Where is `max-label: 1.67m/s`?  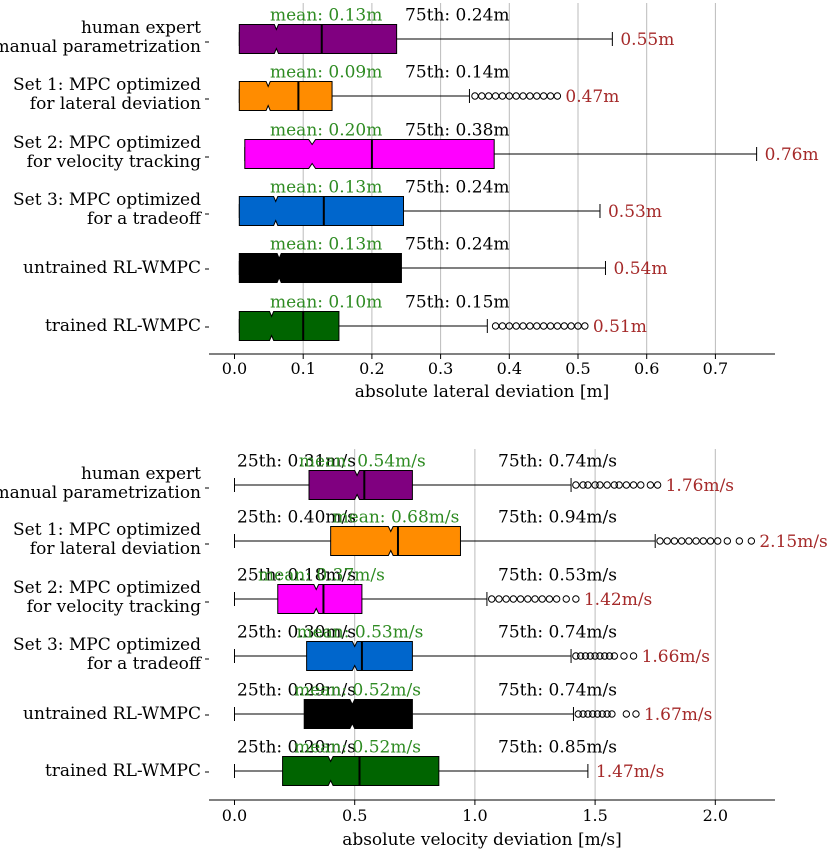 max-label: 1.67m/s is located at coordinates (678, 715).